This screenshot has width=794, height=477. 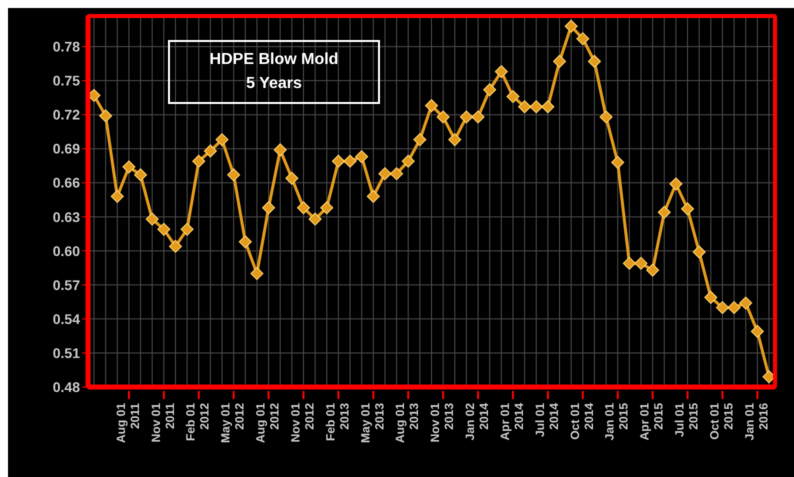 What do you see at coordinates (66, 46) in the screenshot?
I see `y-tick-label: 0.78` at bounding box center [66, 46].